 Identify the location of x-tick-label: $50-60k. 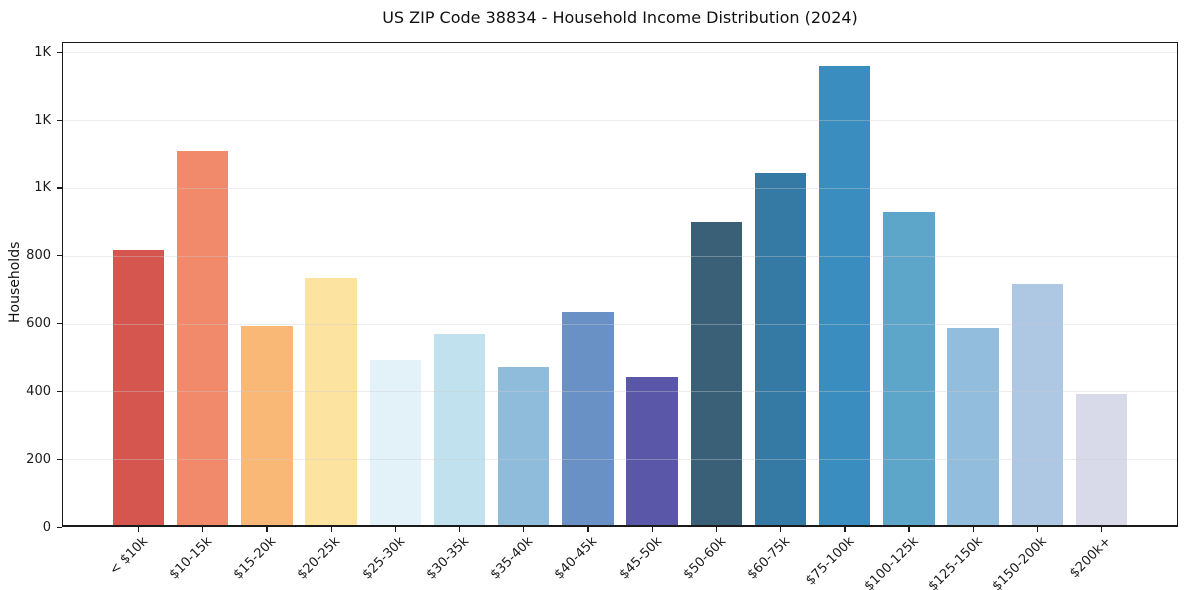
(704, 558).